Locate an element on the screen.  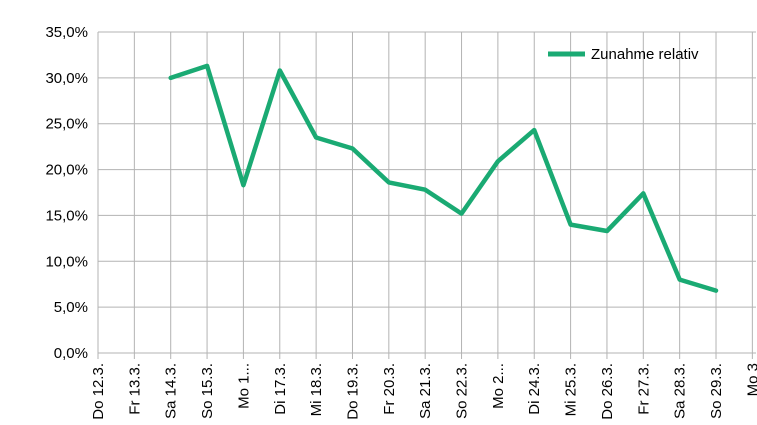
x-tick-label: Do 26.3. is located at coordinates (607, 391).